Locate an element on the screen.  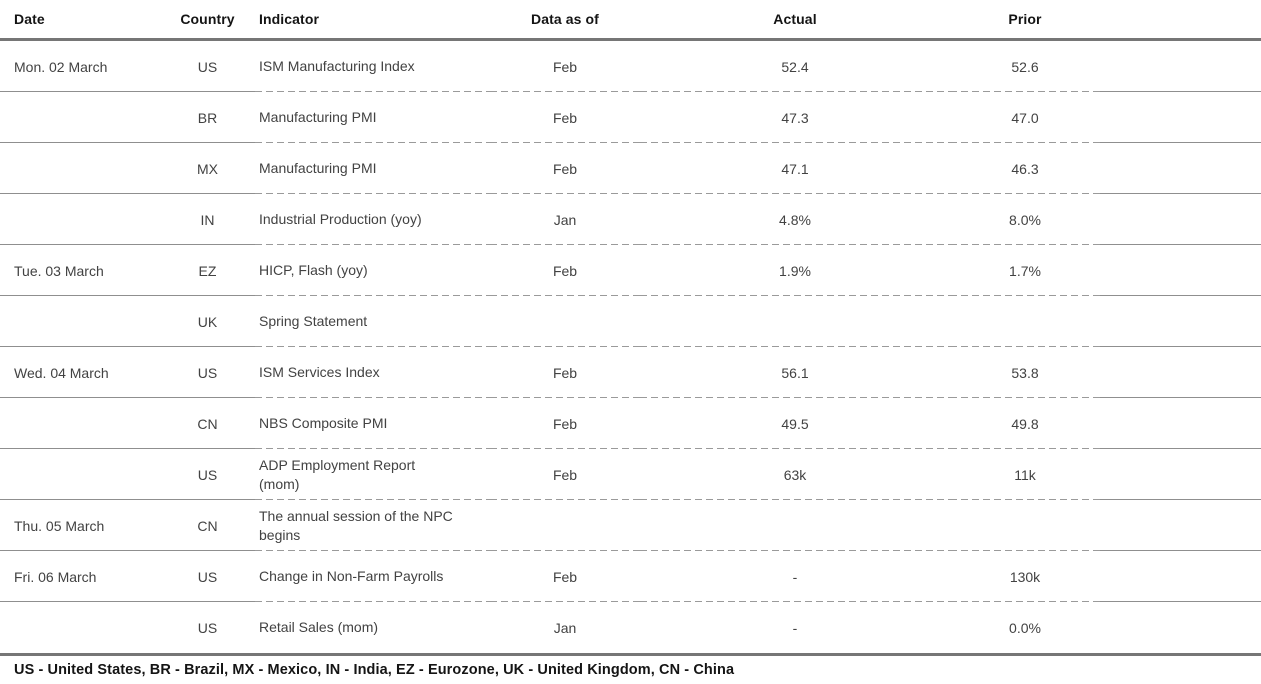
cell-indicator: Change in Non-Farm Payrolls is located at coordinates (372, 576).